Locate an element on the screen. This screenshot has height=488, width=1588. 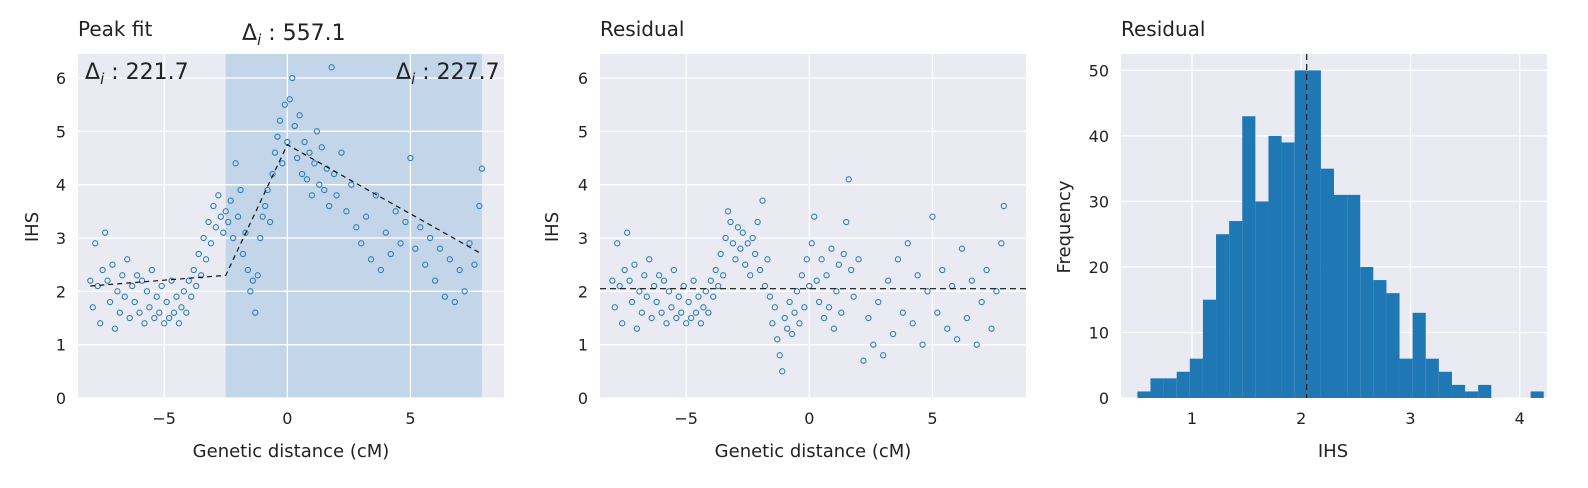
y-tick-label: 5 is located at coordinates (583, 131).